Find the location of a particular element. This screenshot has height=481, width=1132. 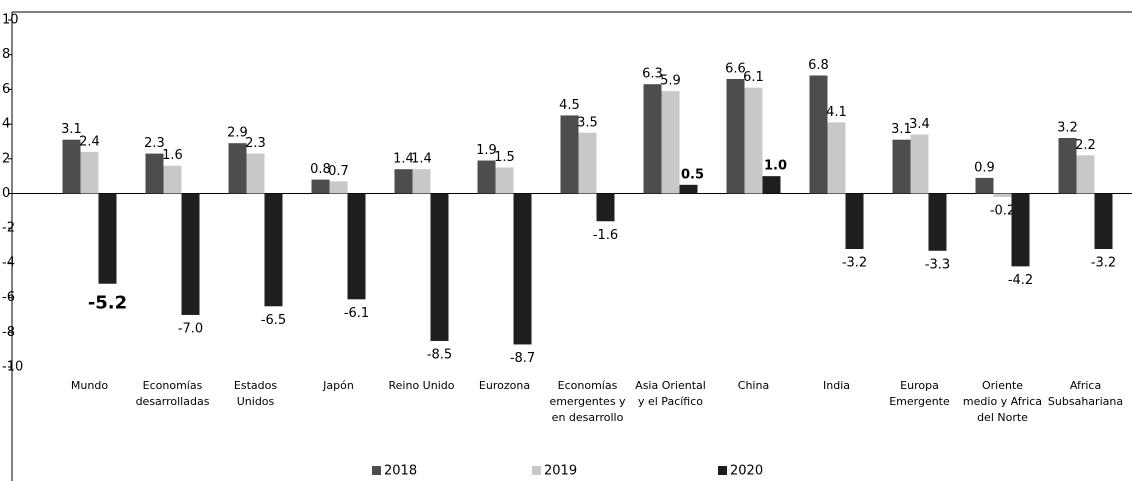

y-tick-label: 0 is located at coordinates (6, 193).